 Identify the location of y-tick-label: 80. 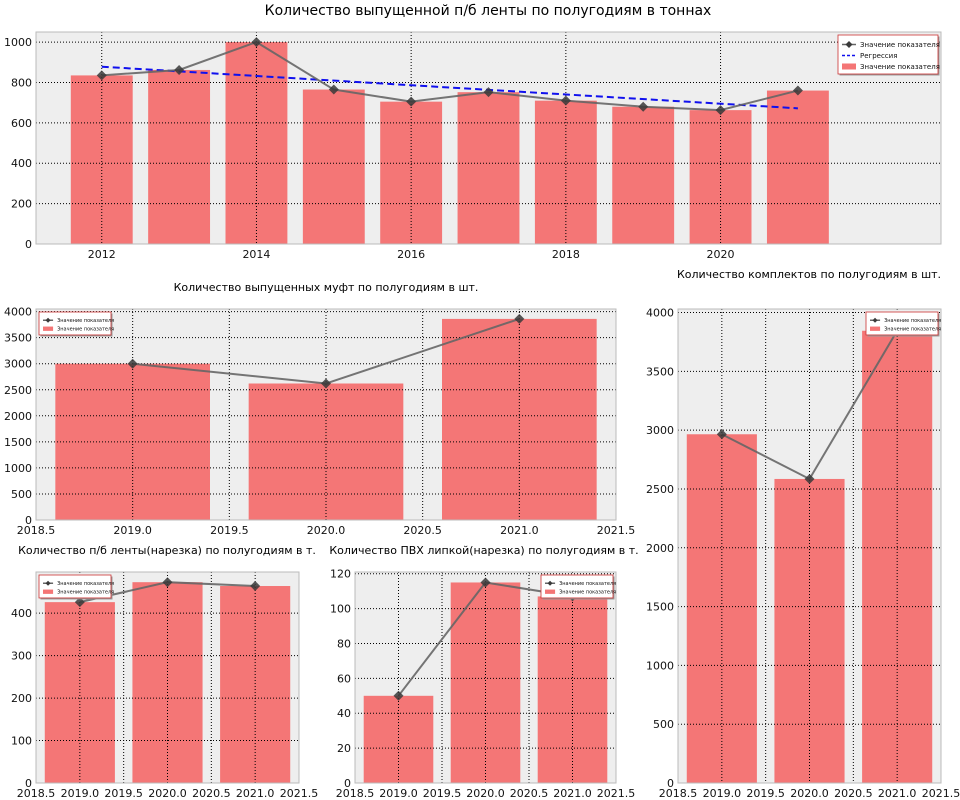
(344, 643).